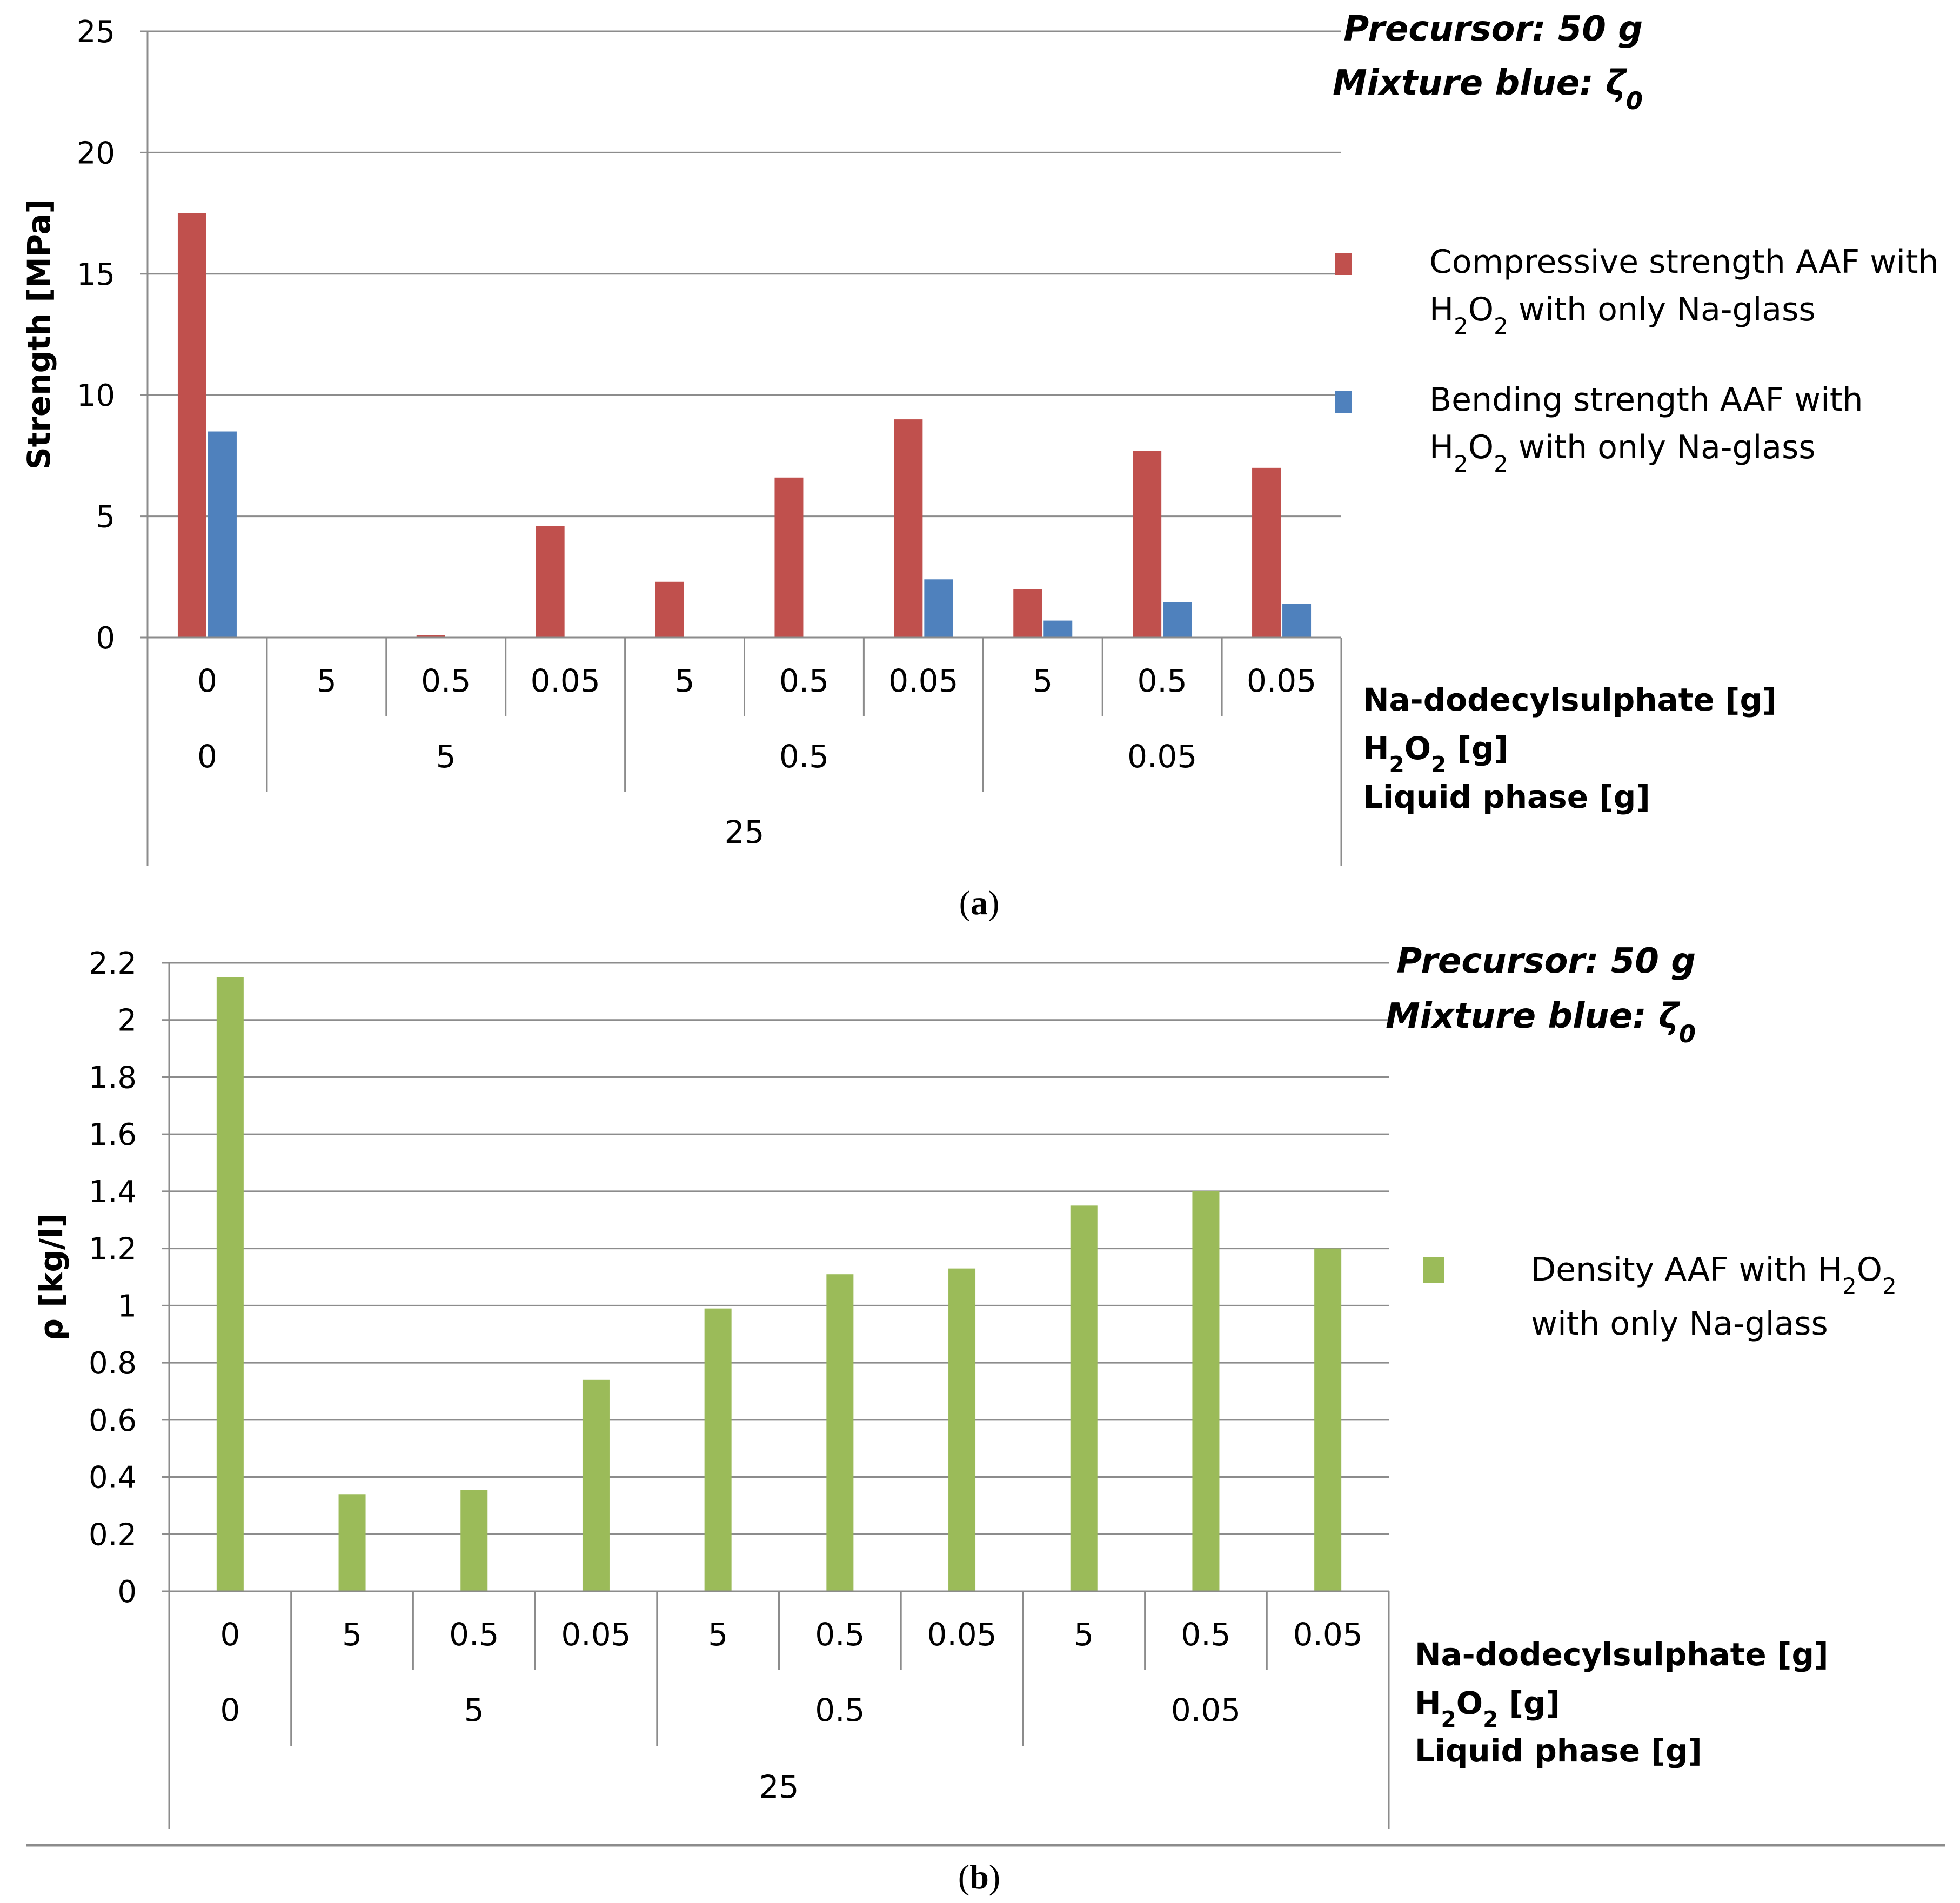 This screenshot has height=1903, width=1960. I want to click on legend-label: Density AAF with H2O2, so click(1714, 1275).